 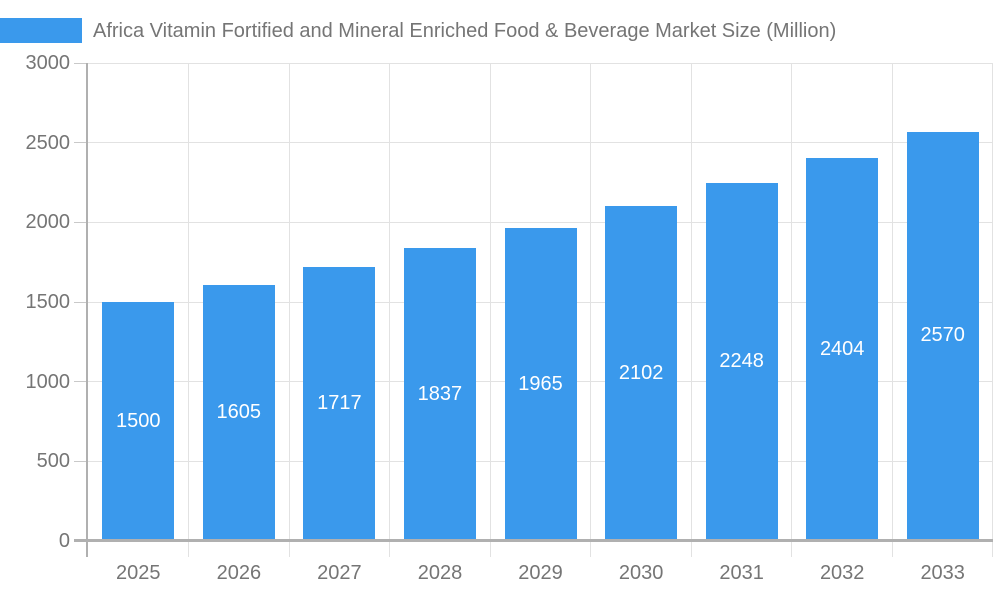 What do you see at coordinates (48, 63) in the screenshot?
I see `y-tick-label: 3000` at bounding box center [48, 63].